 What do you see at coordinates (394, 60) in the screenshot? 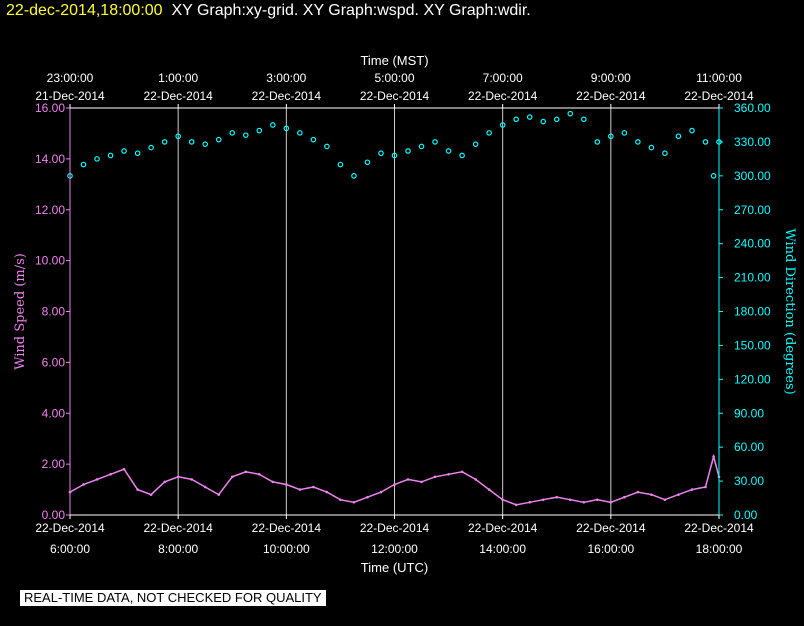
I see `top-axis-title: Time (MST)` at bounding box center [394, 60].